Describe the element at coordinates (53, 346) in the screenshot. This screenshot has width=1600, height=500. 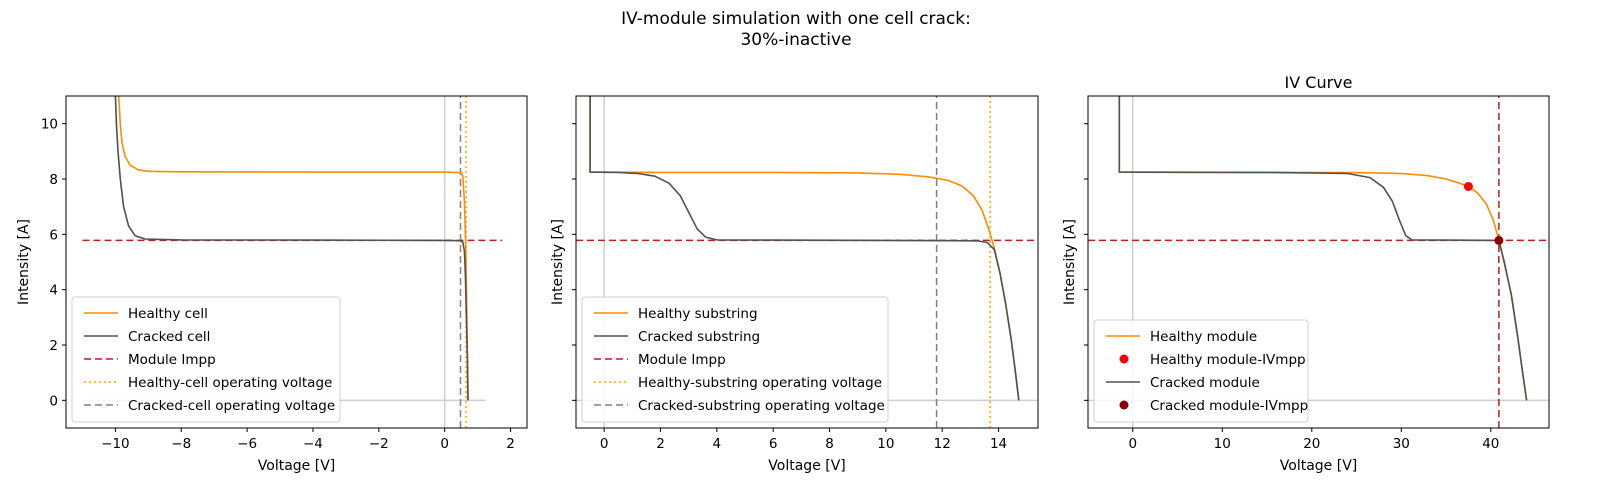
I see `y-tick-label: 2` at that location.